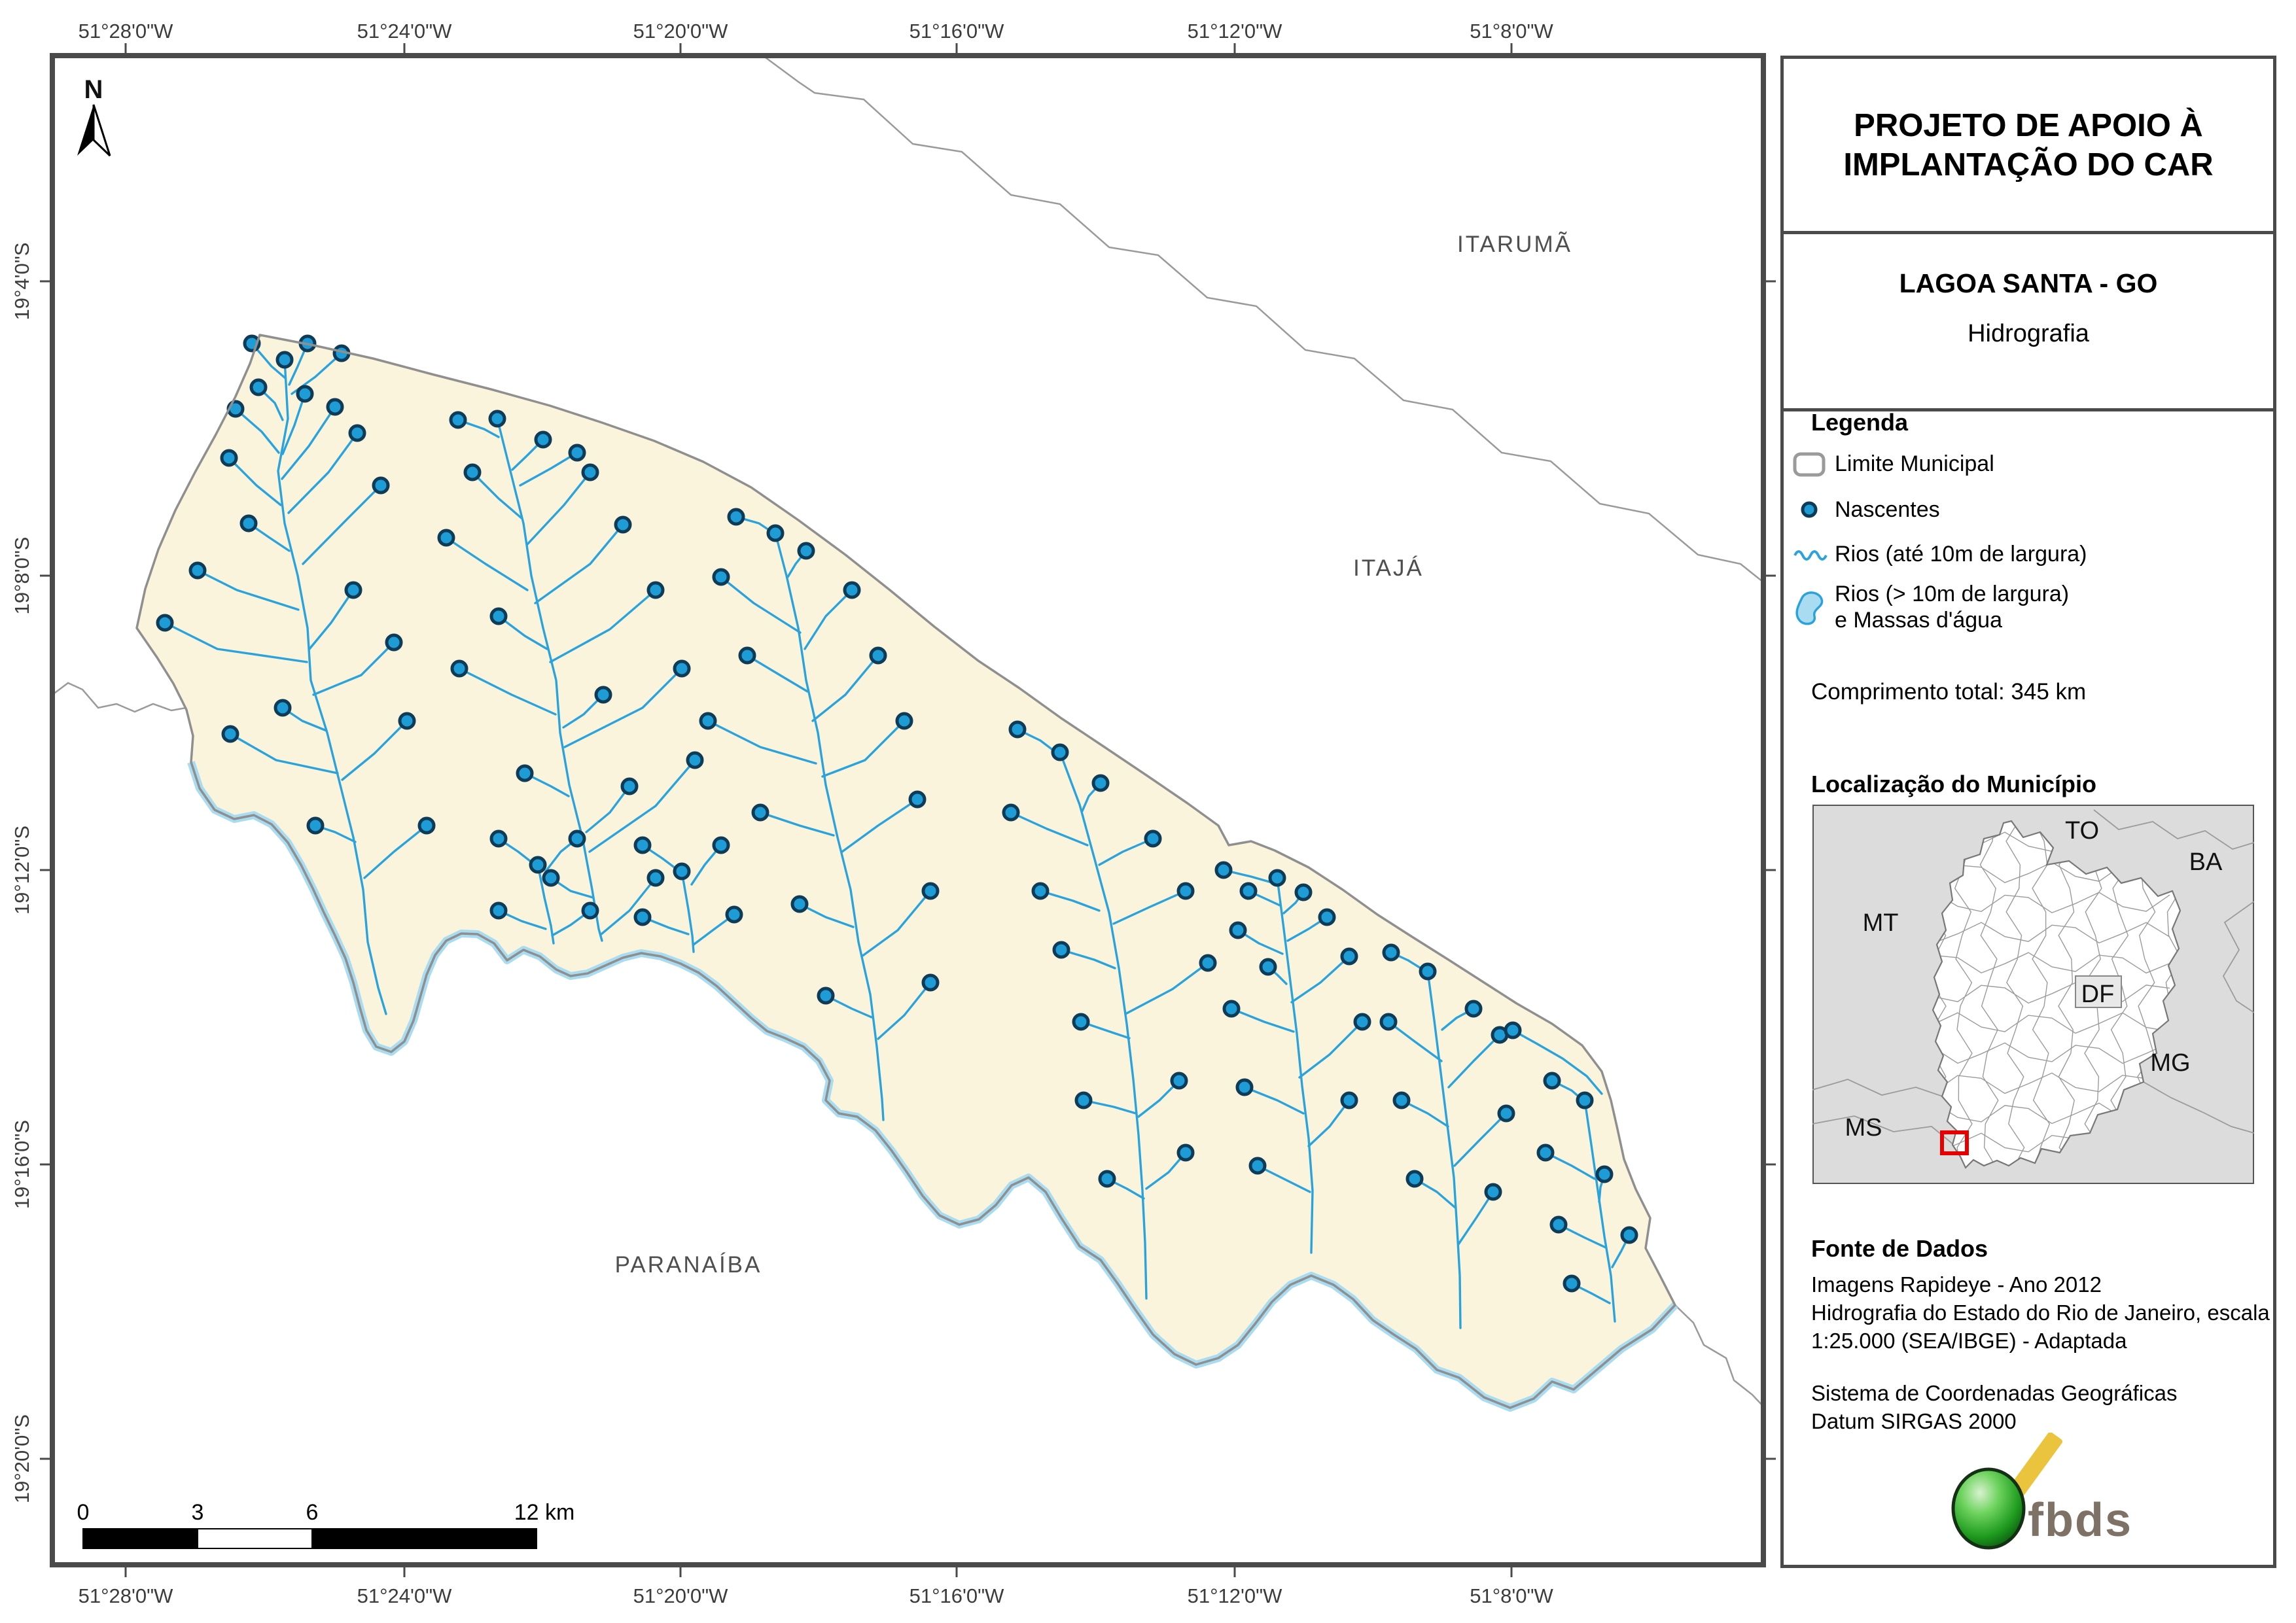 The height and width of the screenshot is (1623, 2296). Describe the element at coordinates (2028, 283) in the screenshot. I see `municipality-name: LAGOA SANTA - GO` at that location.